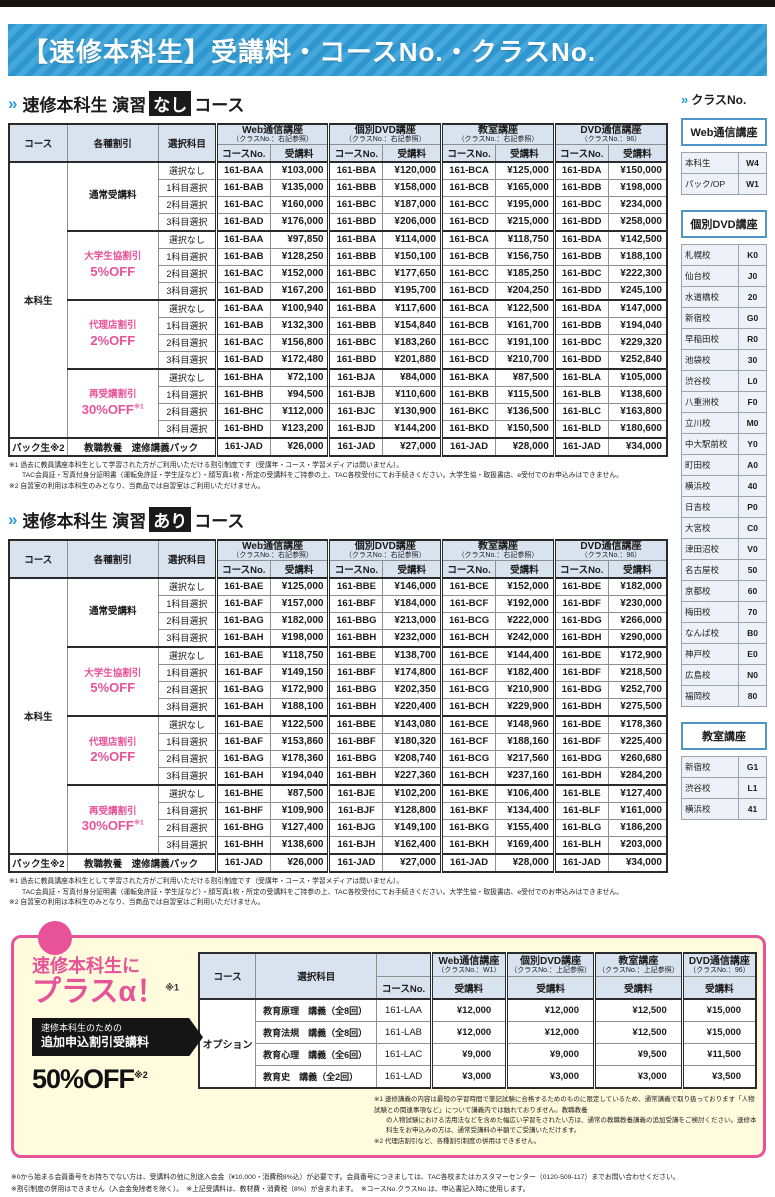  What do you see at coordinates (412, 429) in the screenshot?
I see `fee-cell: ¥144,200` at bounding box center [412, 429].